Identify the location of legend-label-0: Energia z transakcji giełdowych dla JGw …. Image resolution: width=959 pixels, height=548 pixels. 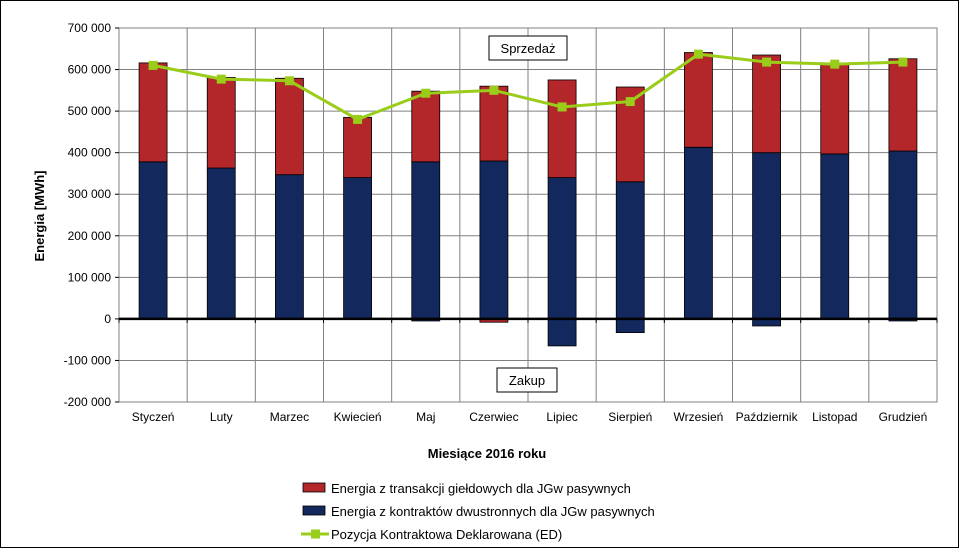
(481, 488).